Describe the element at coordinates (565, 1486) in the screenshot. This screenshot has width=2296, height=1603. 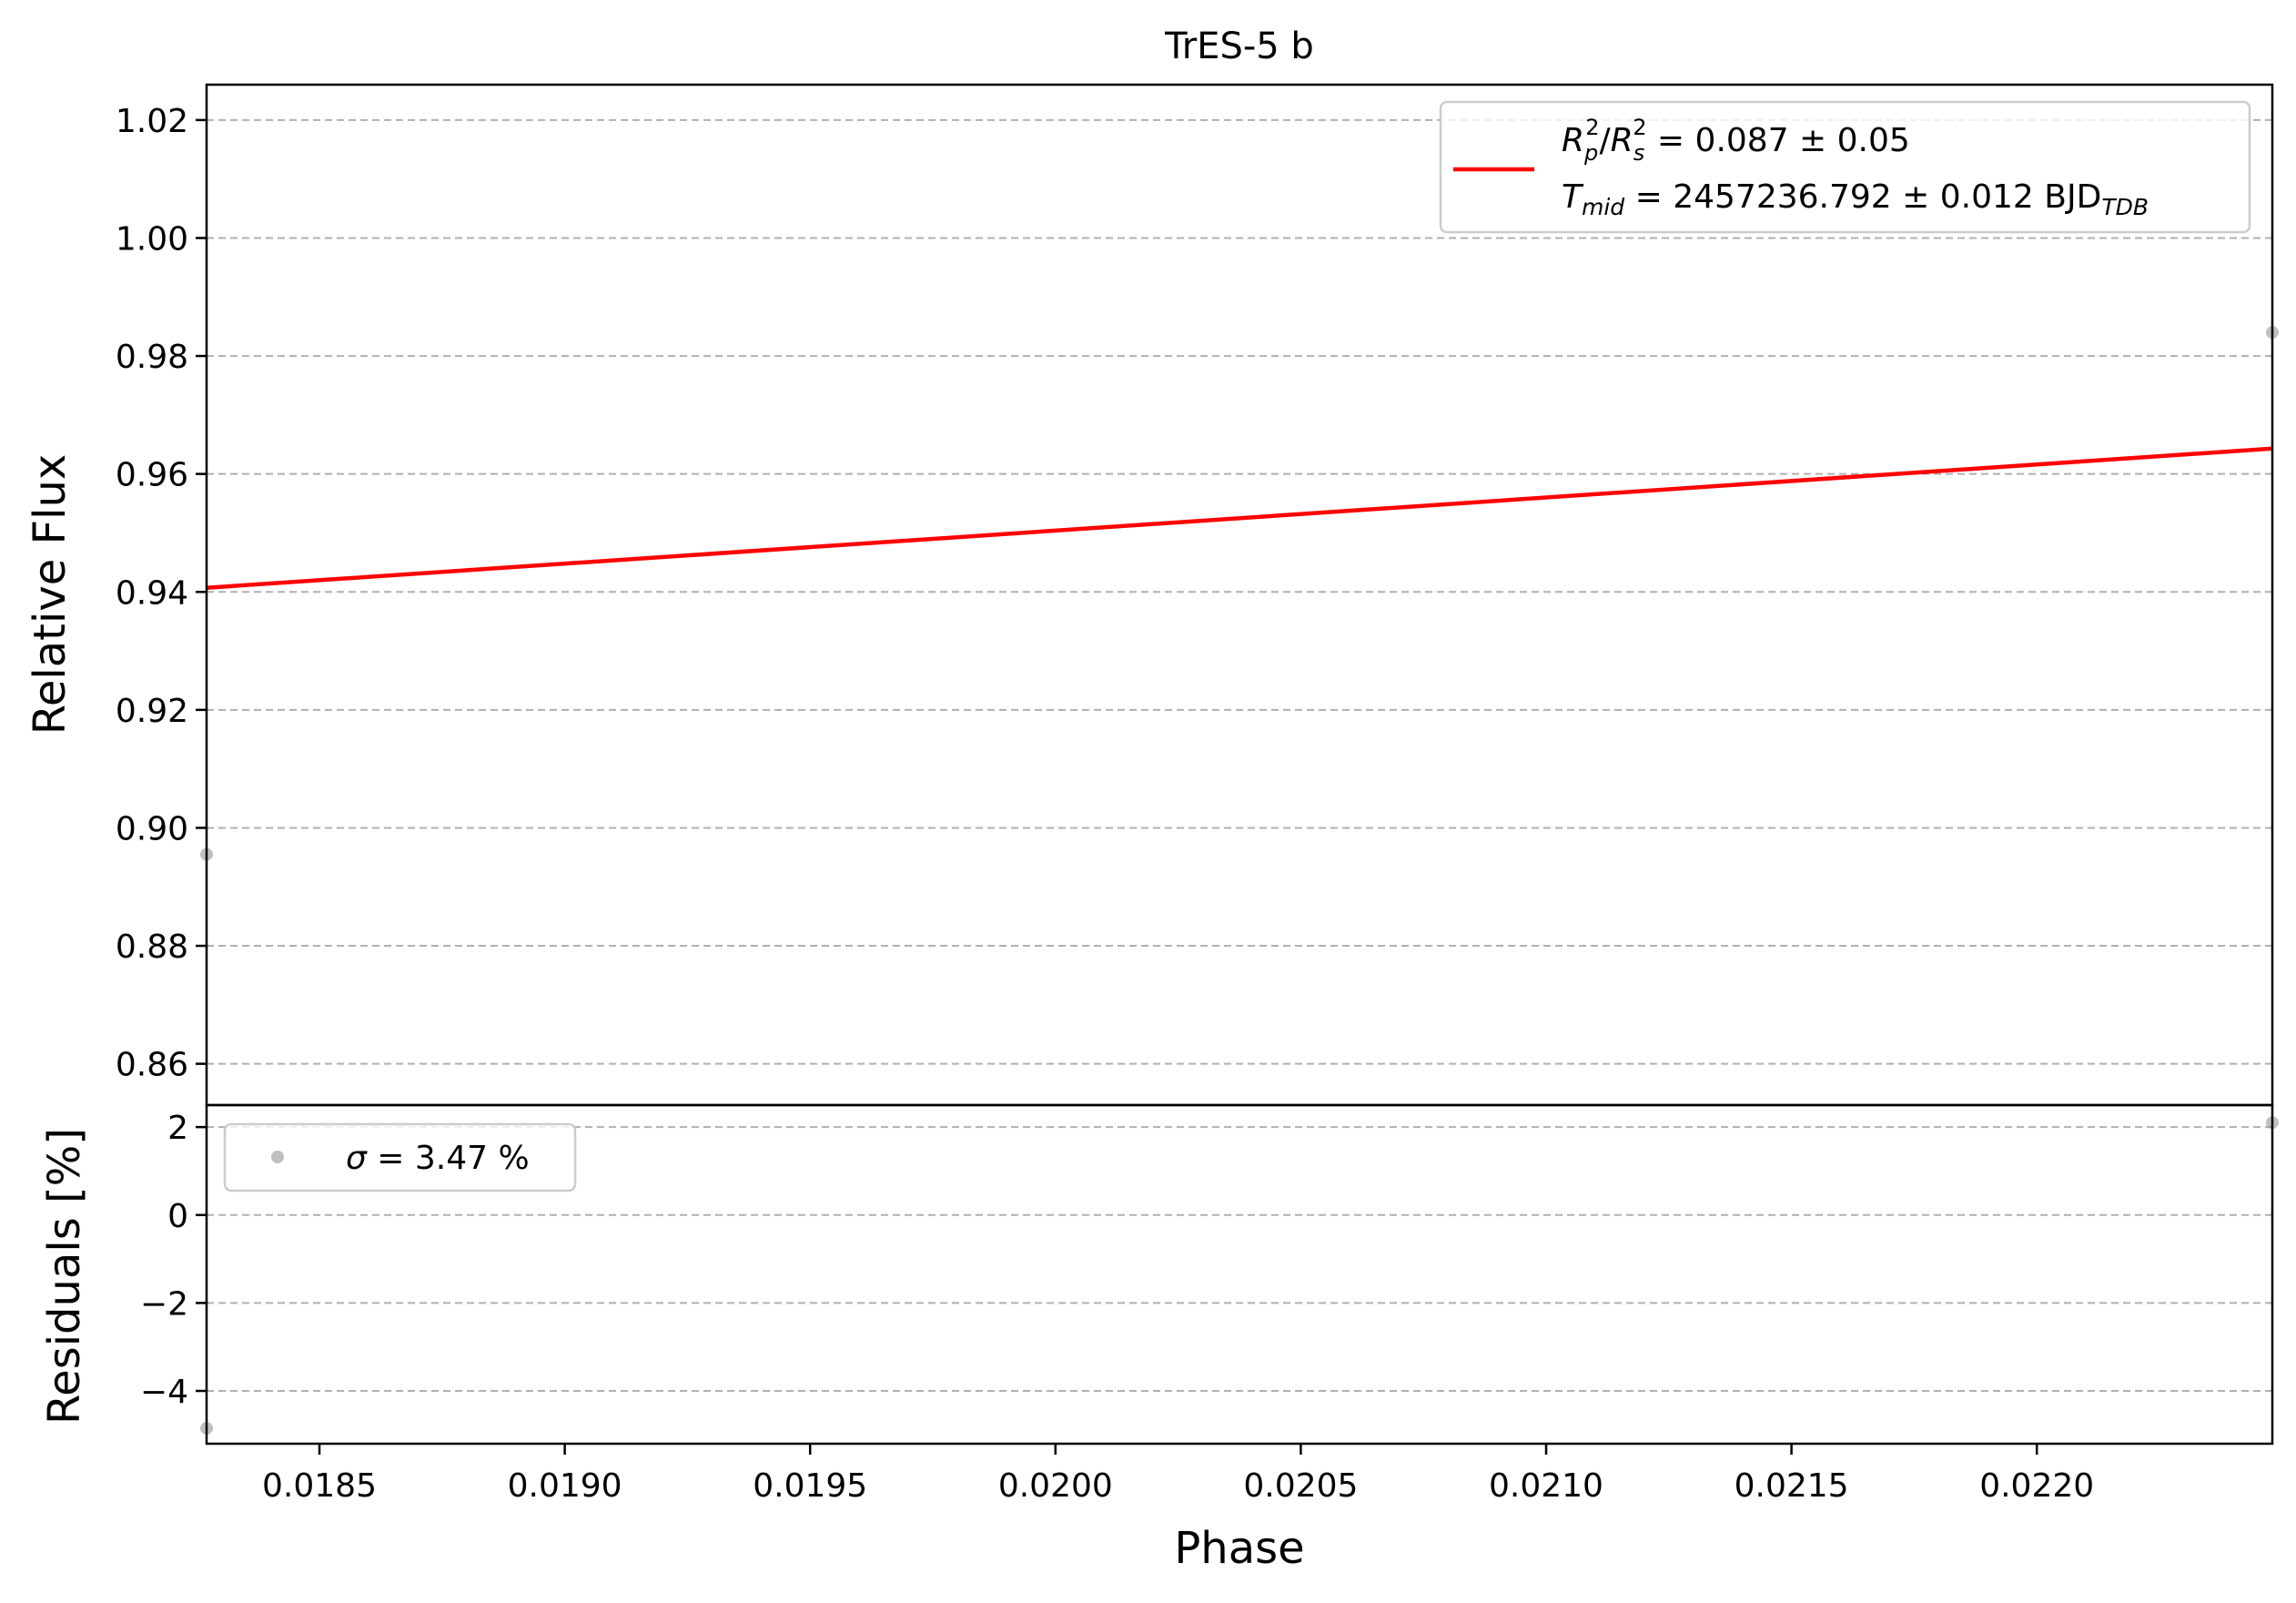
I see `x-tick-label: 0.0190` at that location.